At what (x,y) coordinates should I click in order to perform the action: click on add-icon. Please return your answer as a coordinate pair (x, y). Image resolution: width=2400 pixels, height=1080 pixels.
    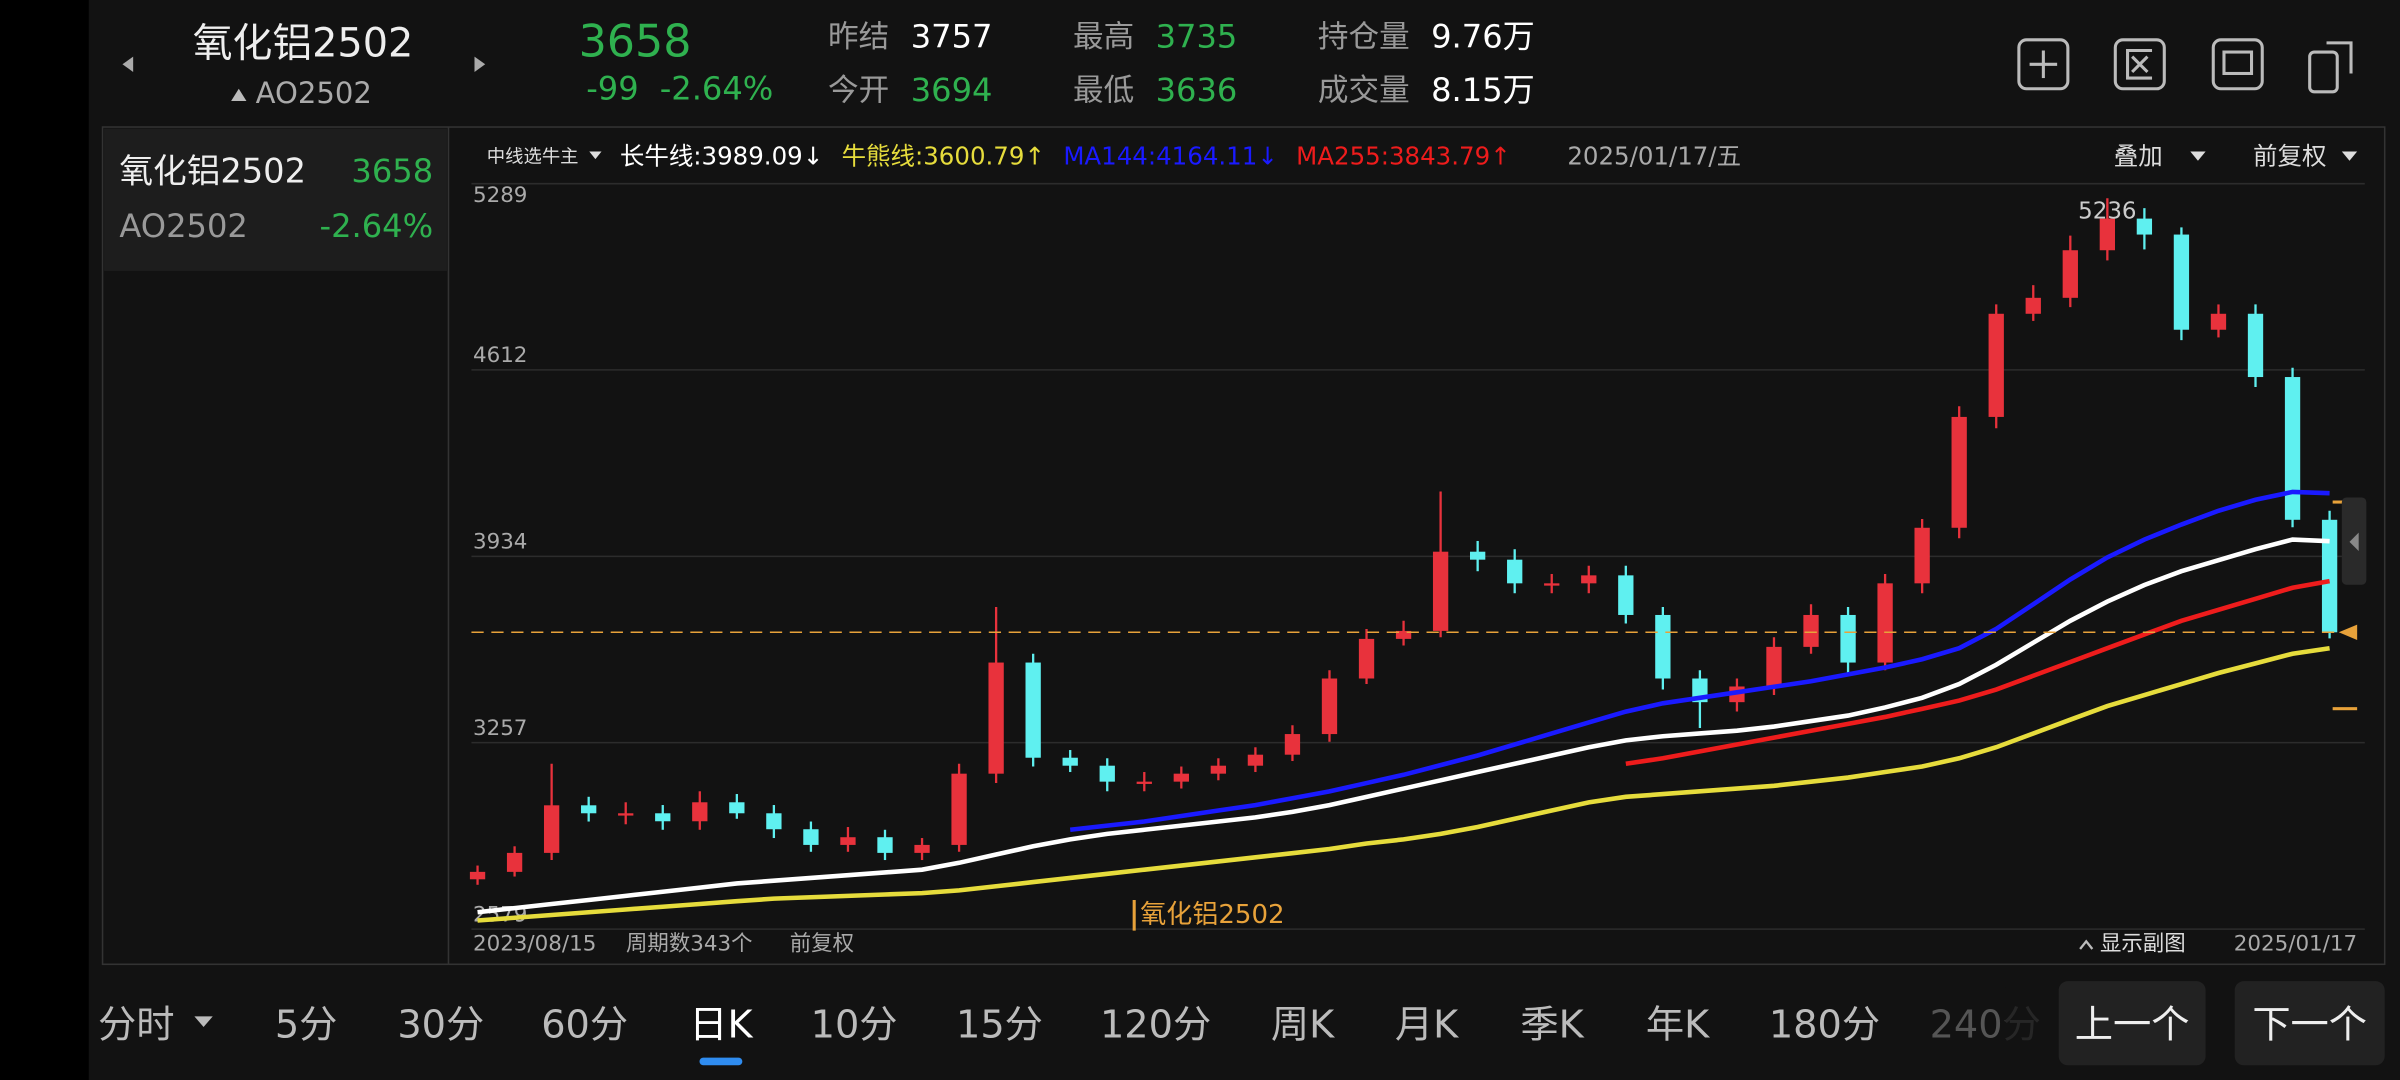
    Looking at the image, I should click on (2043, 64).